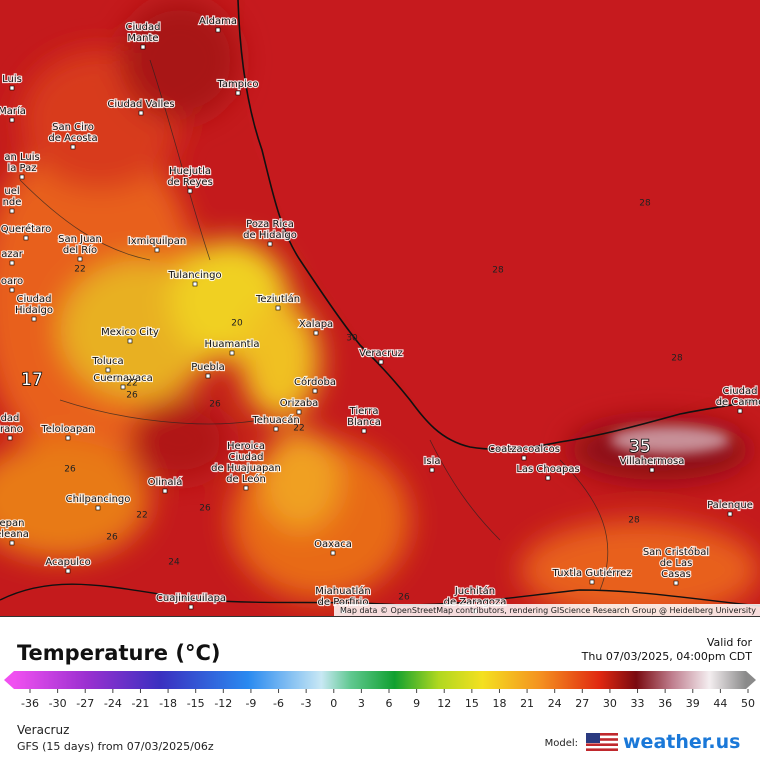  I want to click on city-label: Querétaro, so click(26, 229).